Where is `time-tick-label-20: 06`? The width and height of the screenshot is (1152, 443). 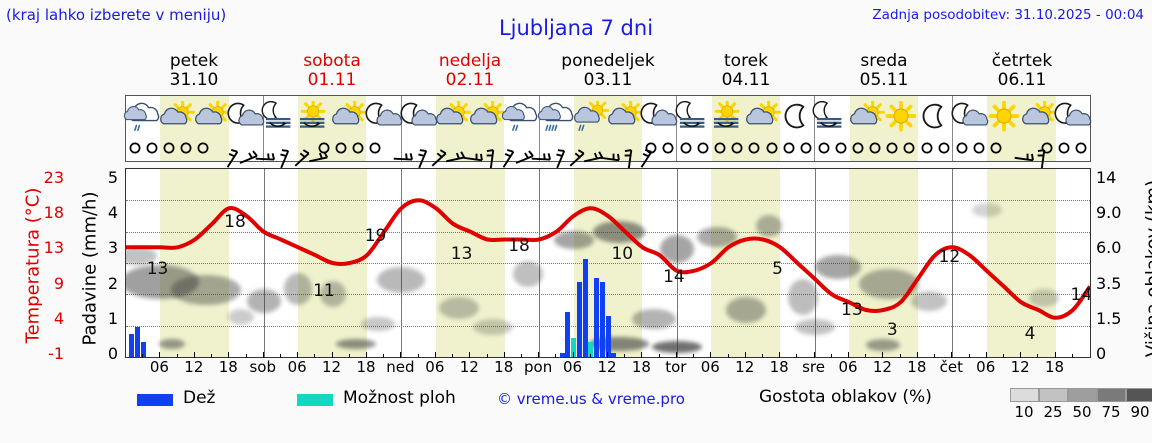 time-tick-label-20: 06 is located at coordinates (848, 367).